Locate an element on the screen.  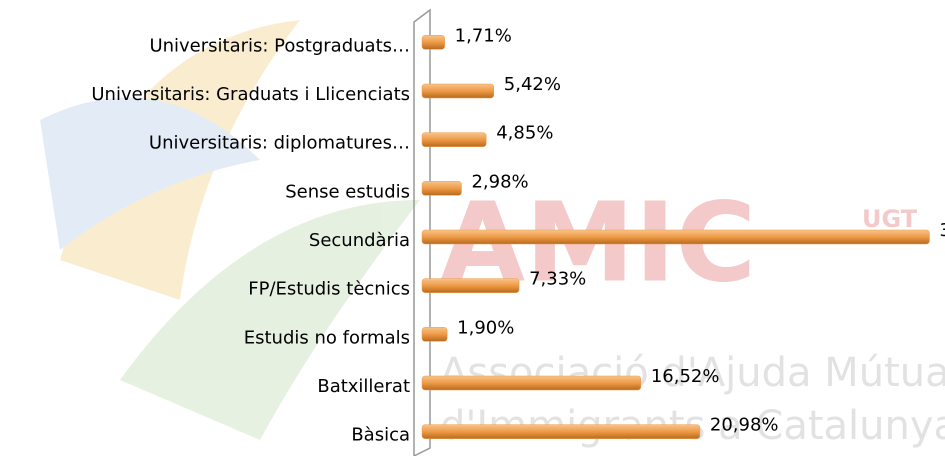
y-tick-label: FP/Estudis tècnics is located at coordinates (329, 289).